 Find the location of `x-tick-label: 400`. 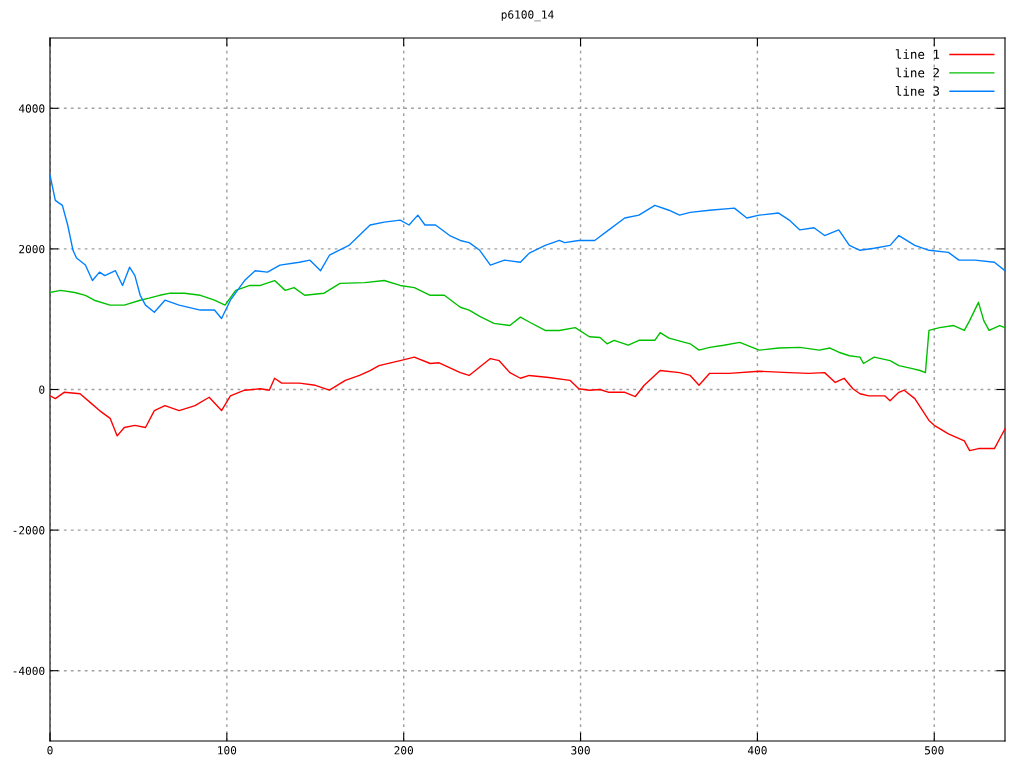

x-tick-label: 400 is located at coordinates (757, 750).